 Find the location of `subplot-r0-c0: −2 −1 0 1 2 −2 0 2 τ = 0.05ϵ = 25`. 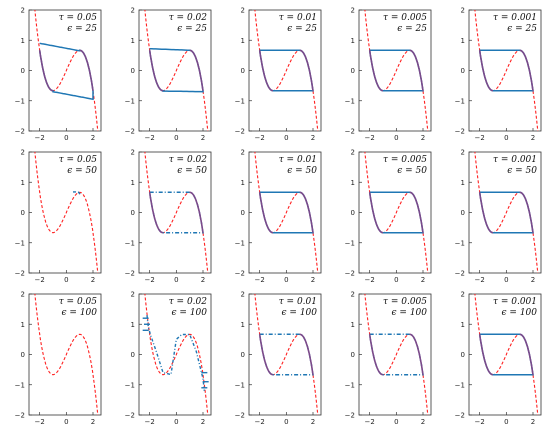

subplot-r0-c0: −2 −1 0 1 2 −2 0 2 τ = 0.05ϵ = 25 is located at coordinates (58, 74).